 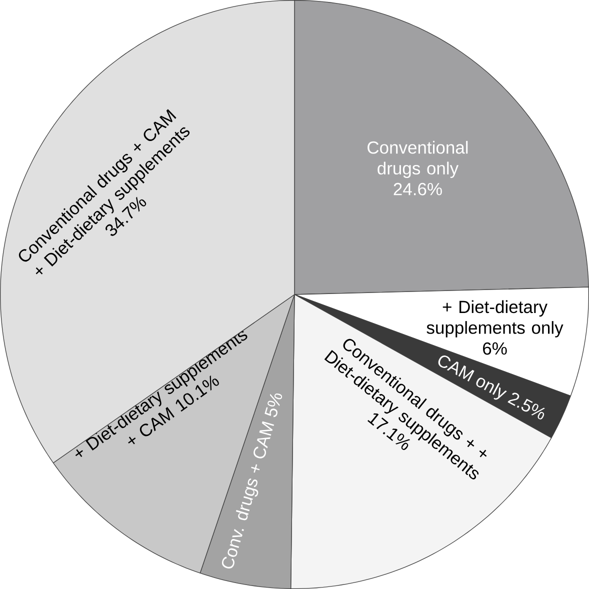 What do you see at coordinates (495, 319) in the screenshot?
I see `slice-label: + Diet-dietary supplements only` at bounding box center [495, 319].